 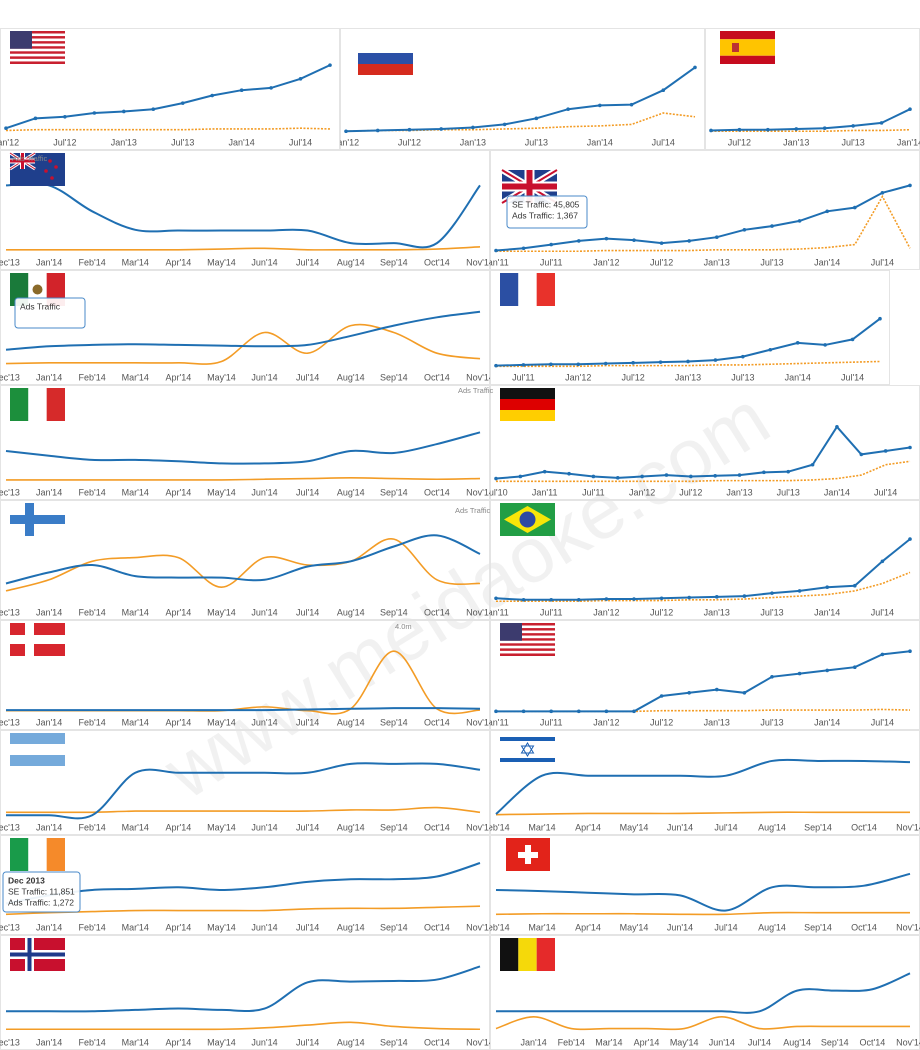 I want to click on x-tick-label: Sep'14, so click(x=394, y=262).